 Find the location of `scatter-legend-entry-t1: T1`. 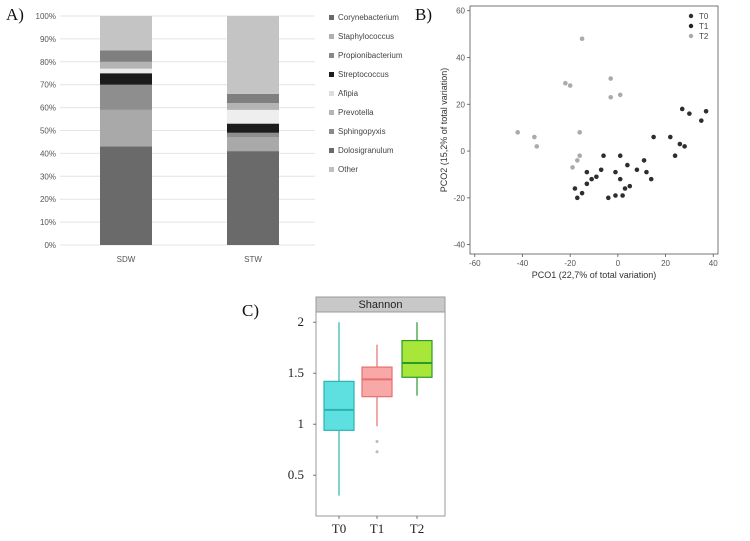

scatter-legend-entry-t1: T1 is located at coordinates (704, 26).